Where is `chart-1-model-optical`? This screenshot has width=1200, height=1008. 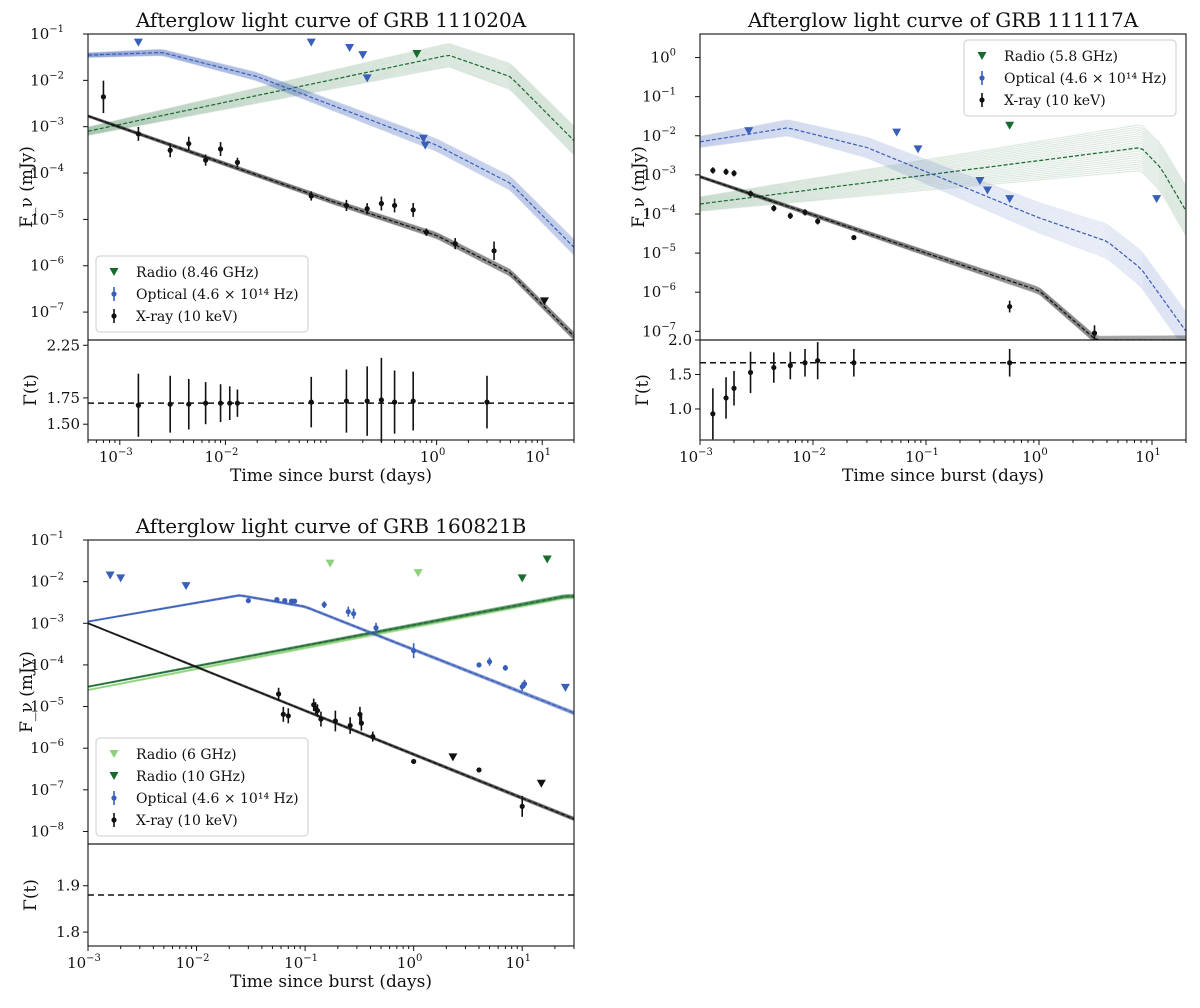 chart-1-model-optical is located at coordinates (331, 152).